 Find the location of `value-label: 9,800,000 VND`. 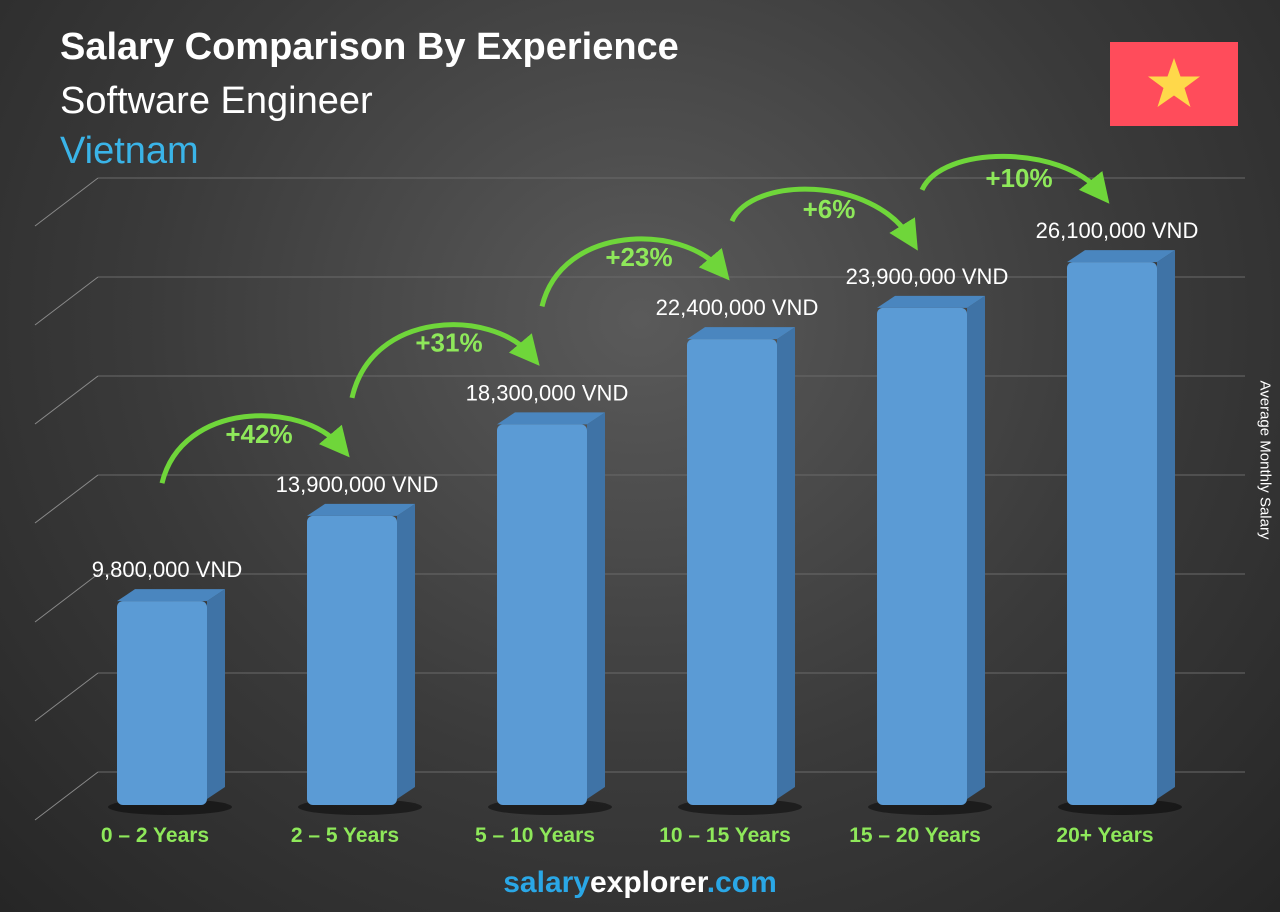

value-label: 9,800,000 VND is located at coordinates (167, 569).